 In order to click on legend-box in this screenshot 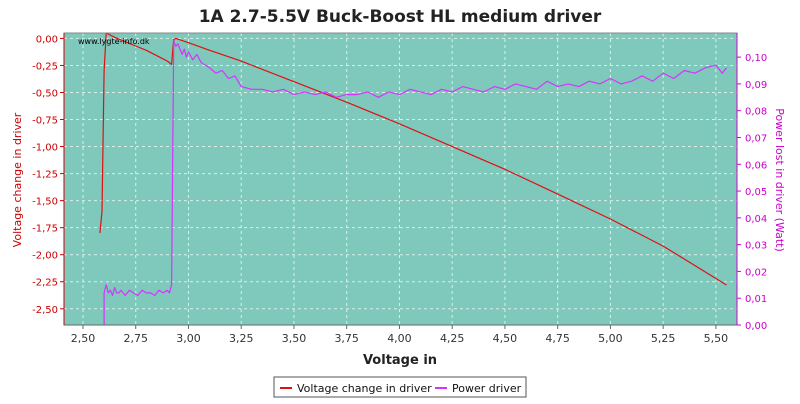, I will do `click(400, 387)`.